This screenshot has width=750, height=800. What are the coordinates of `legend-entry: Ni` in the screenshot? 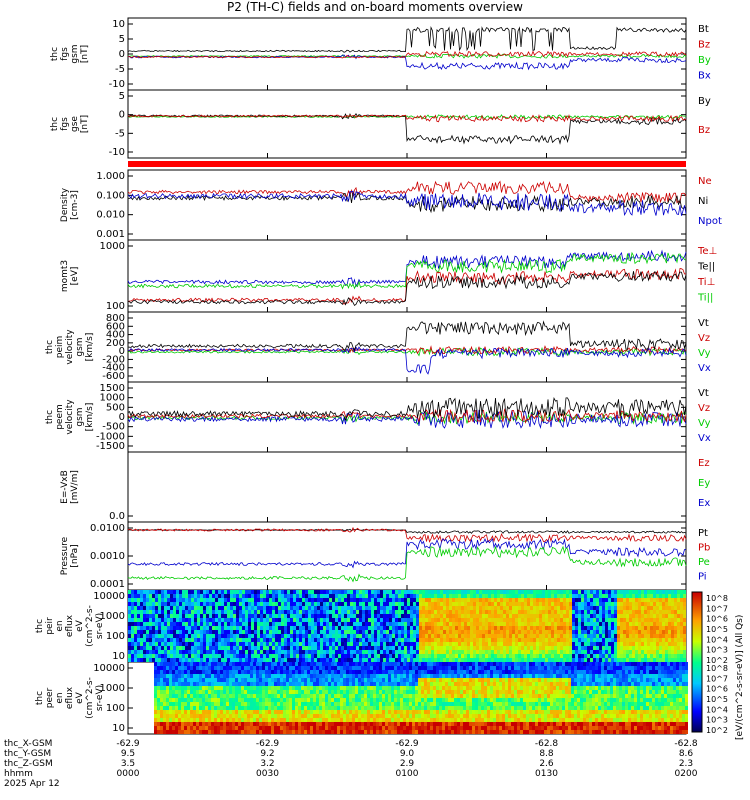 It's located at (703, 201).